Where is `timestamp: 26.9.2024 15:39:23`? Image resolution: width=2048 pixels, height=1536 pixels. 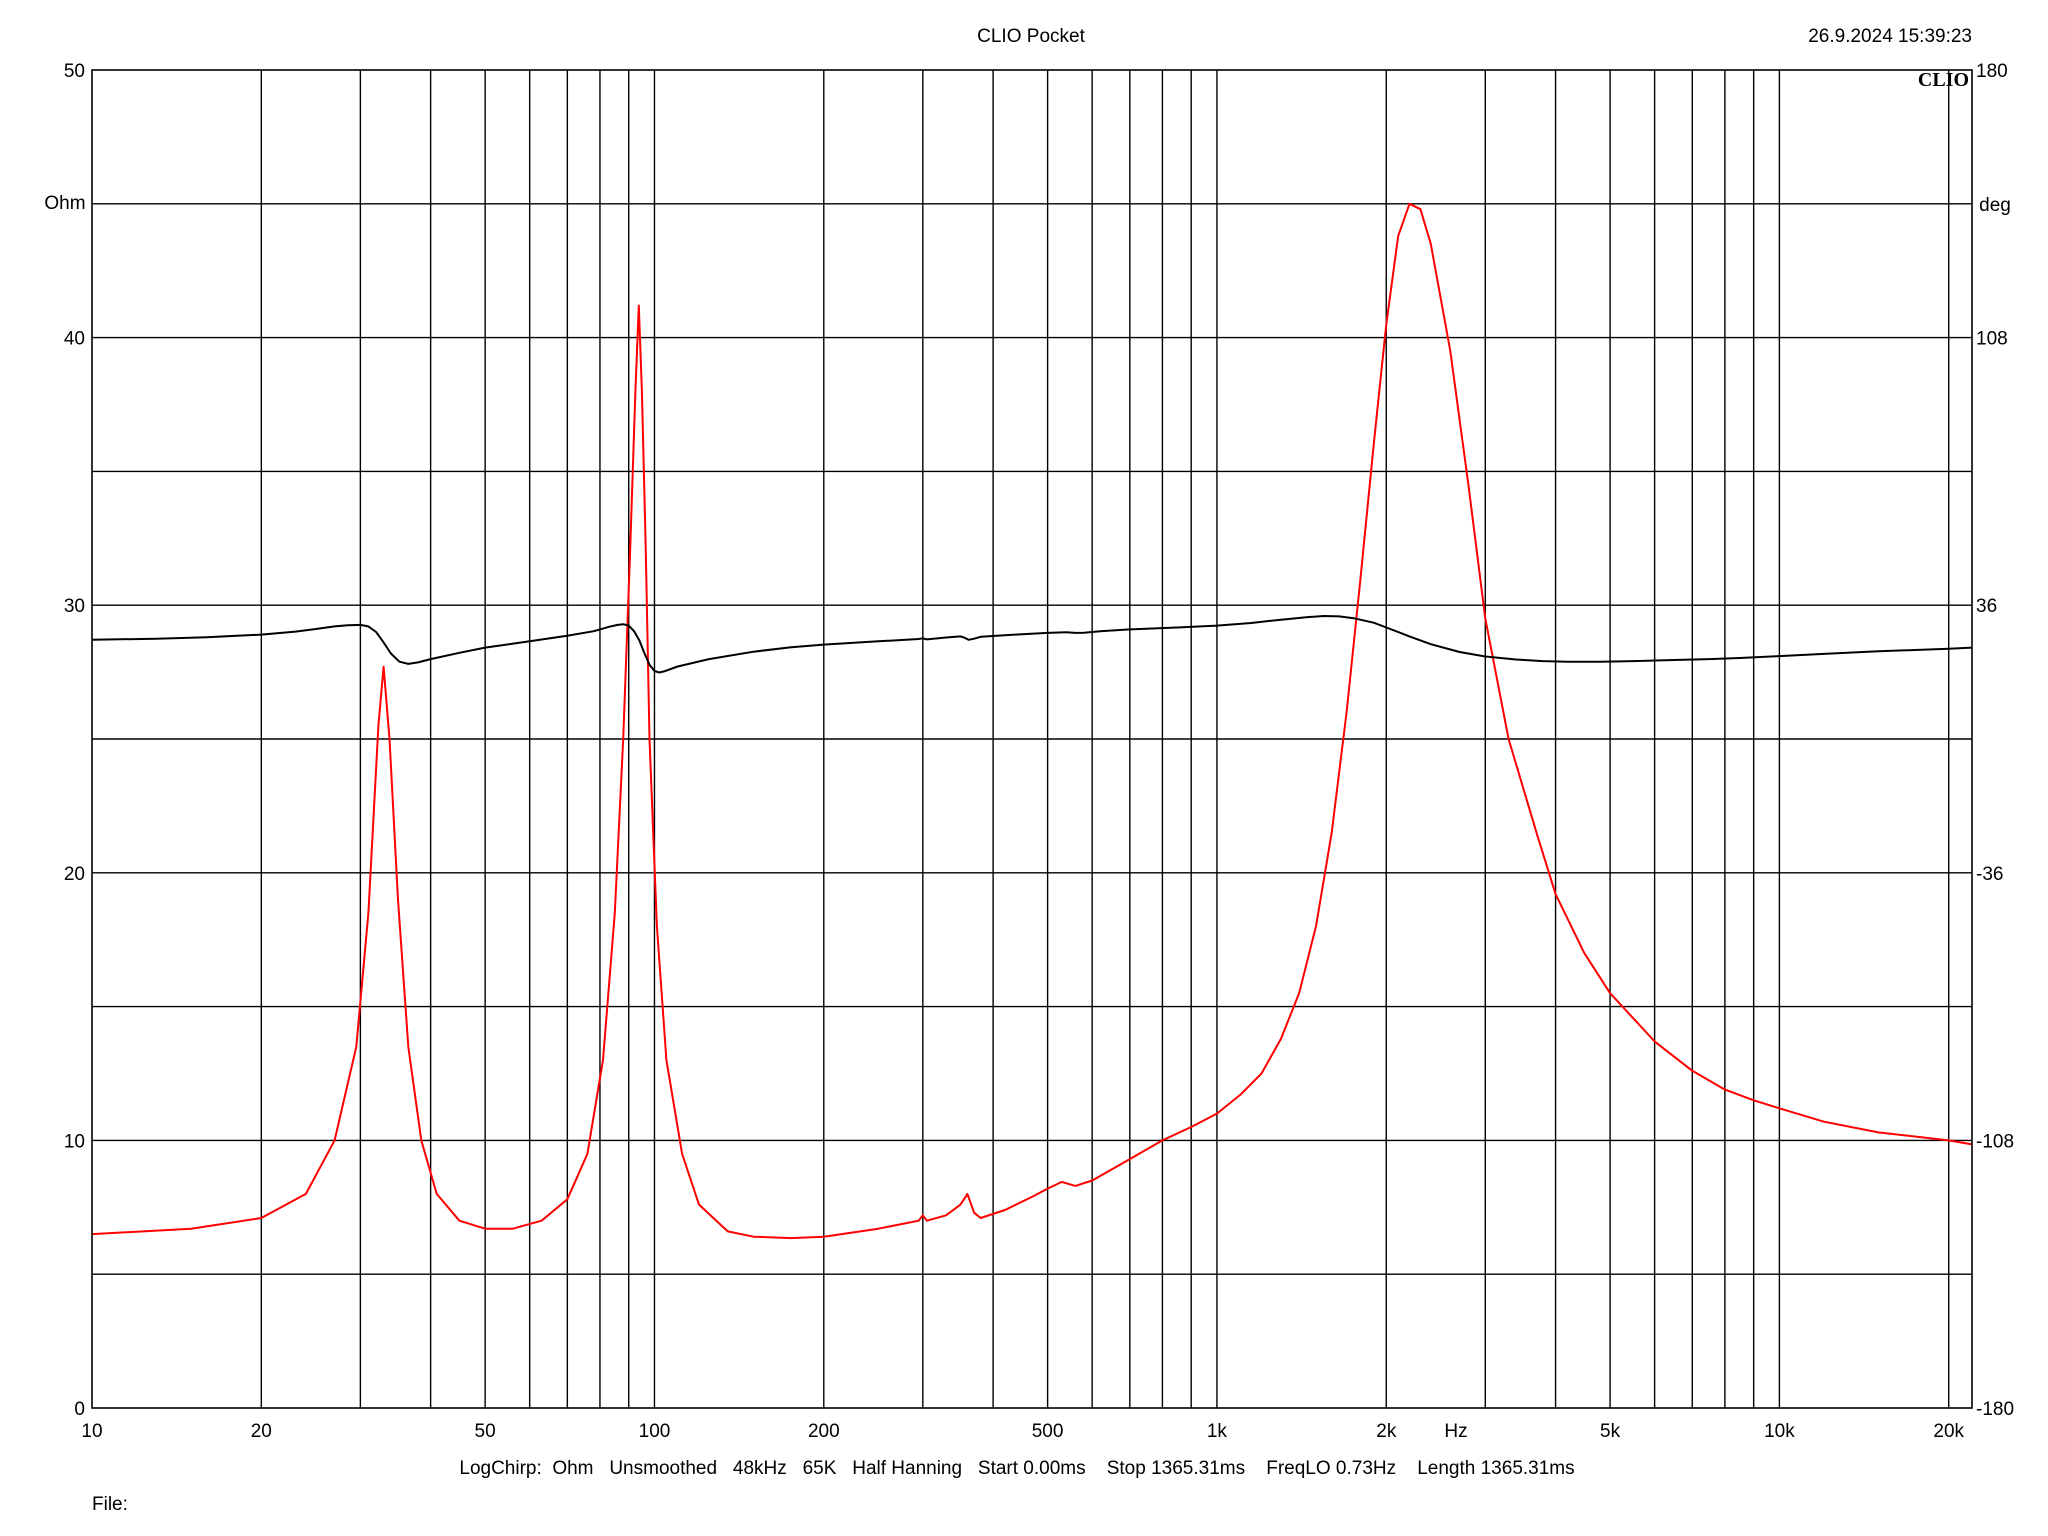 timestamp: 26.9.2024 15:39:23 is located at coordinates (1890, 36).